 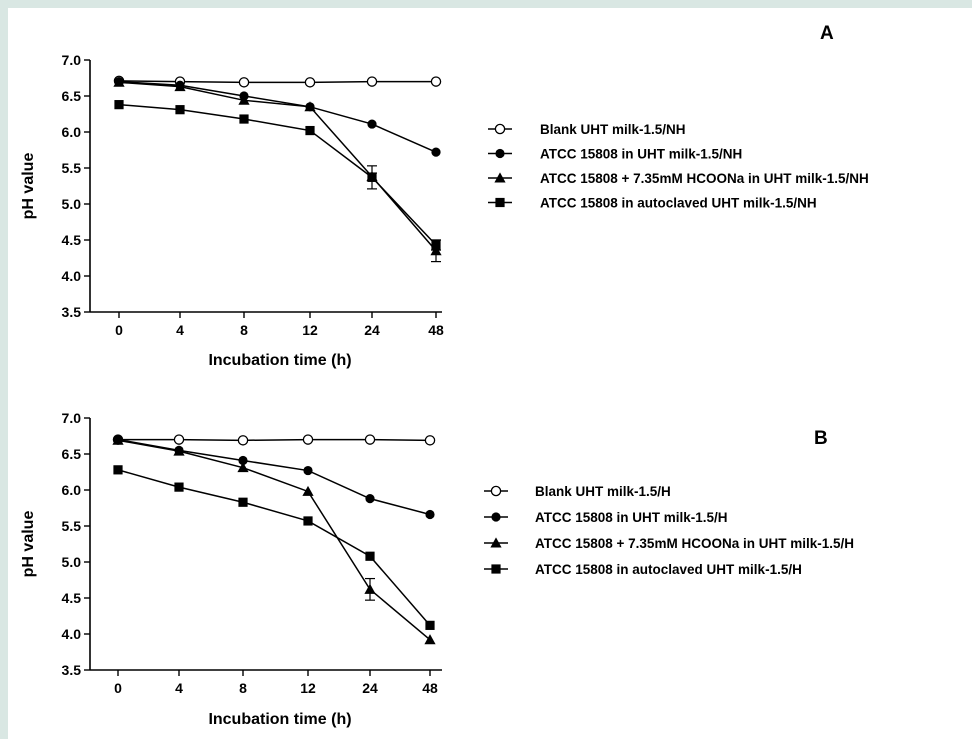 I want to click on legend-label: Blank UHT milk-1.5/NH, so click(x=613, y=129).